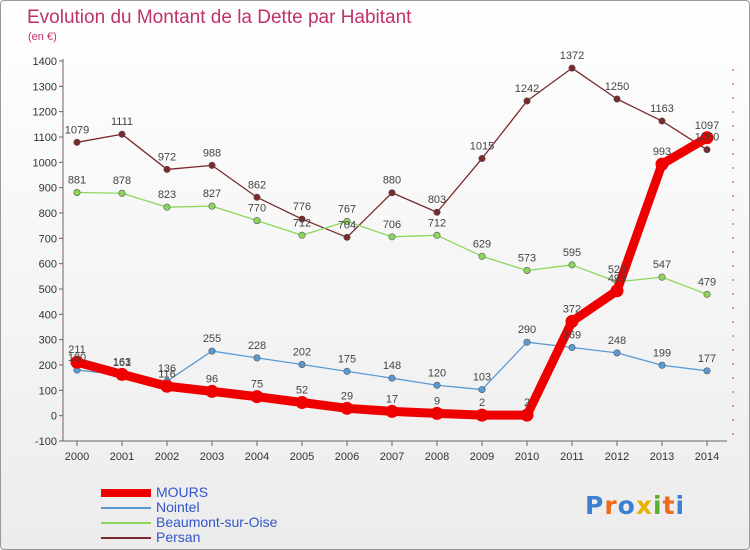  Describe the element at coordinates (257, 209) in the screenshot. I see `data-label: 770` at that location.